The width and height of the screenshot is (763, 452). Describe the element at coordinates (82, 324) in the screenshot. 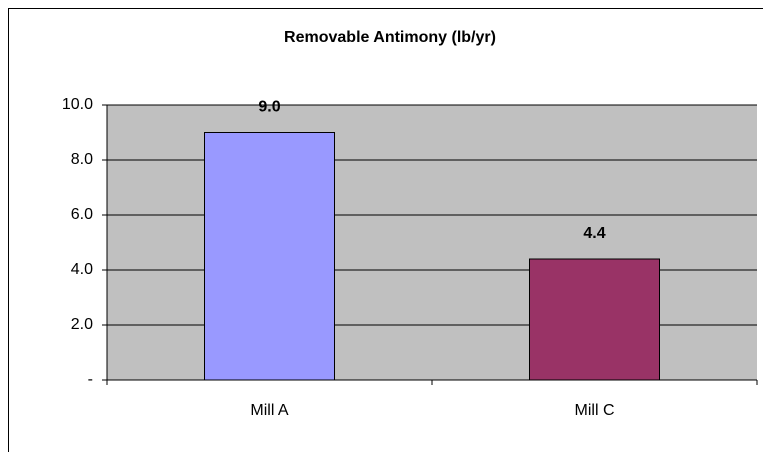

I see `y-tick-label: 2.0` at that location.